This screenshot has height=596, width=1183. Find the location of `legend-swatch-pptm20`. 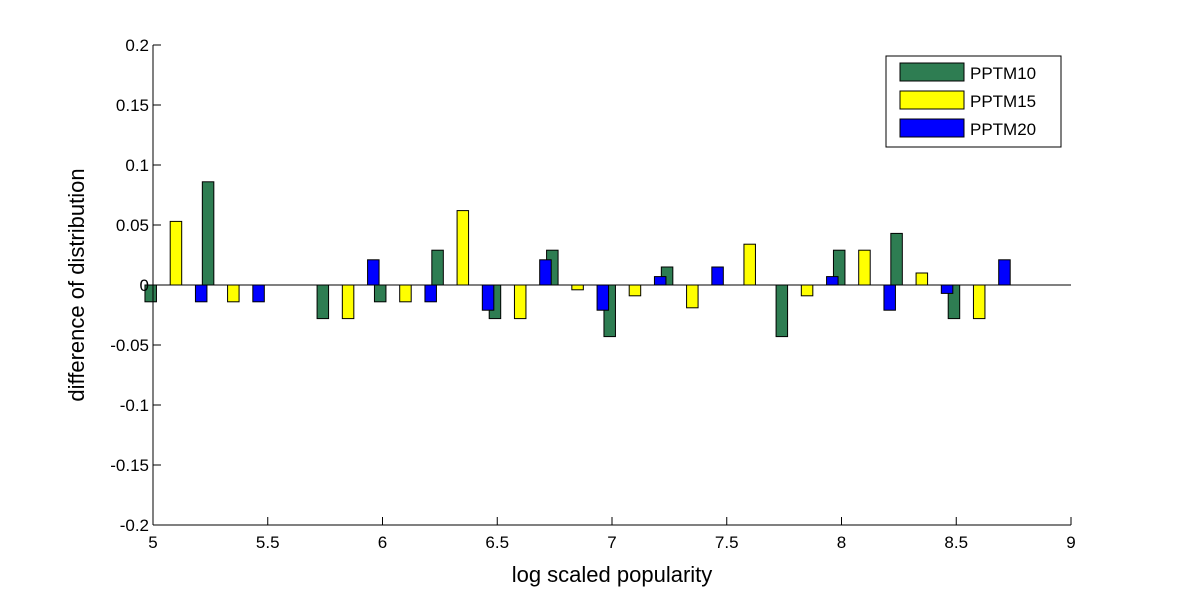

legend-swatch-pptm20 is located at coordinates (932, 128).